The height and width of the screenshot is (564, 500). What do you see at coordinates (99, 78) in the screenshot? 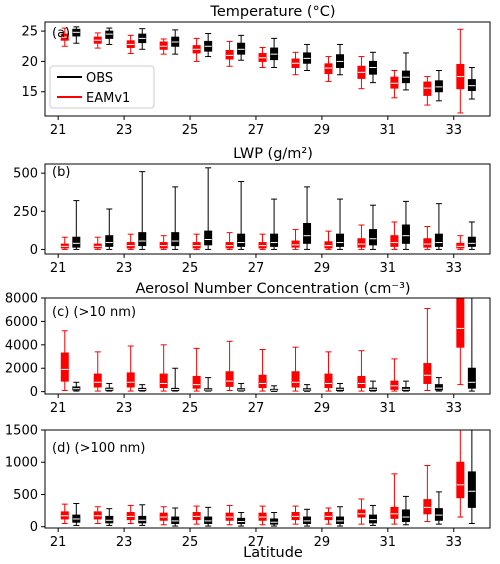
I see `legend-label-obs: OBS` at bounding box center [99, 78].